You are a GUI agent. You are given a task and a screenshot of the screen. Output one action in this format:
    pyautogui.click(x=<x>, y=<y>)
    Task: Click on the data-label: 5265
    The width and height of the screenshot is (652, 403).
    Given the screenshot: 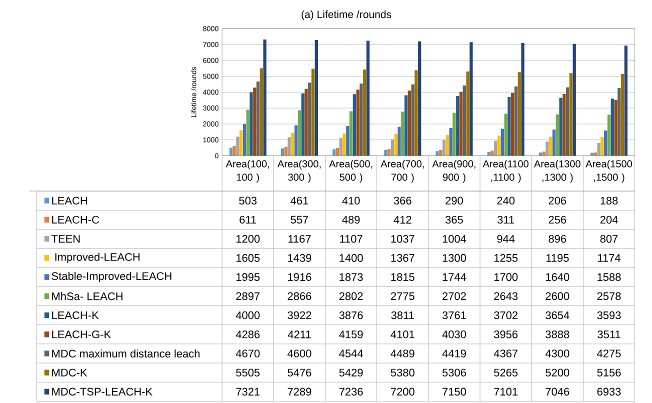 What is the action you would take?
    pyautogui.click(x=506, y=372)
    